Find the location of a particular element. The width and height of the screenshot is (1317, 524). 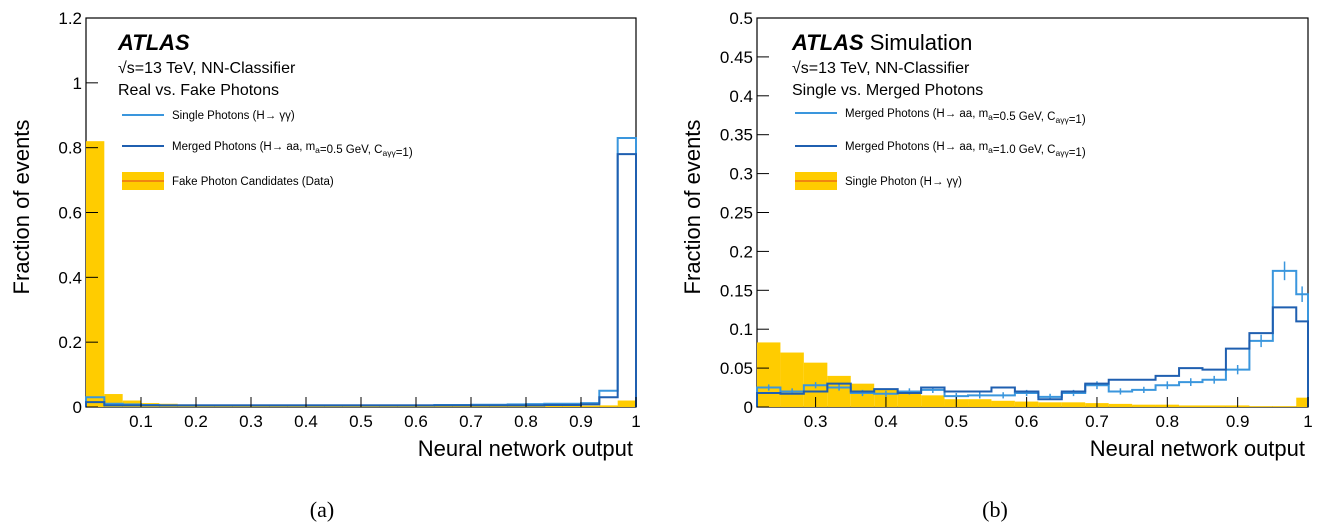

y-tick-label-a-4: 0.8 is located at coordinates (70, 148).